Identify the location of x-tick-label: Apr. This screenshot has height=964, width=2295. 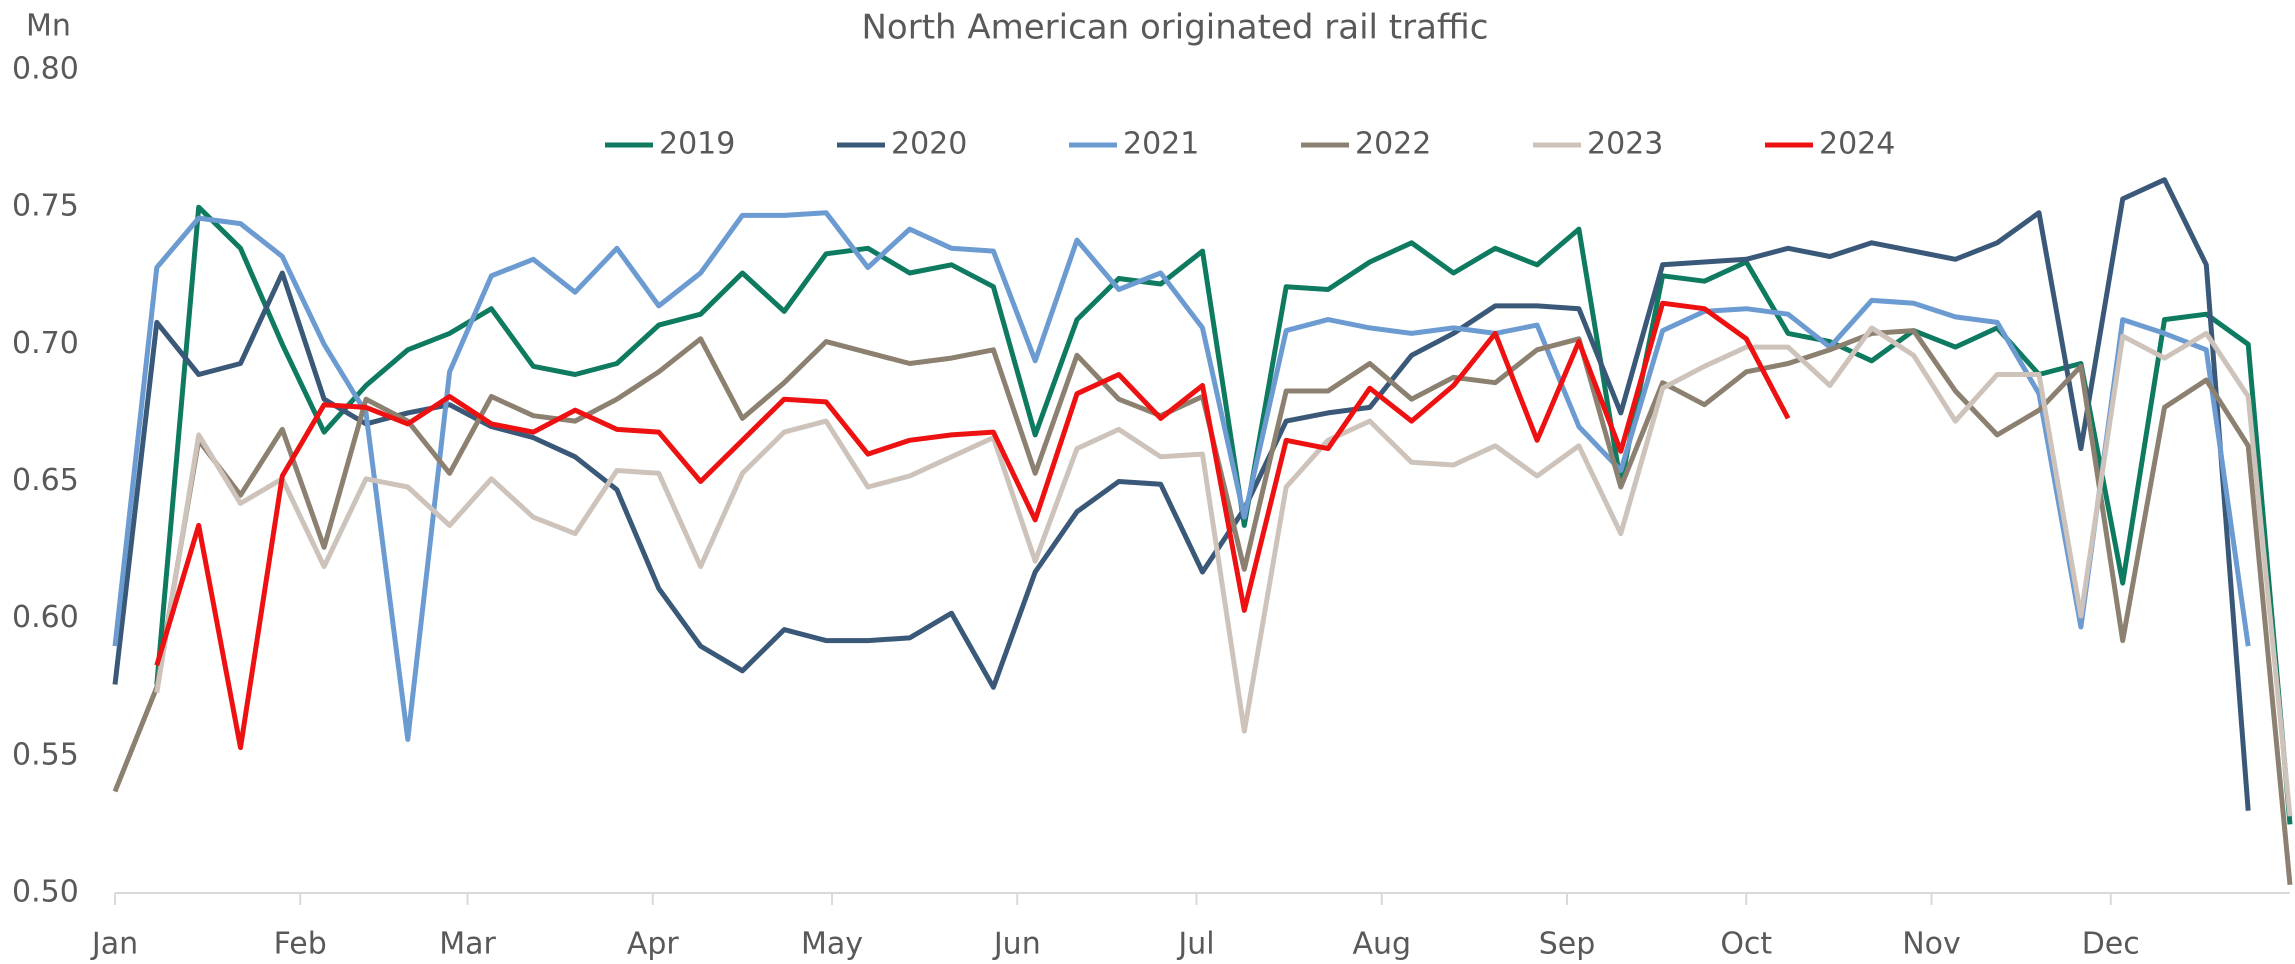
(653, 944).